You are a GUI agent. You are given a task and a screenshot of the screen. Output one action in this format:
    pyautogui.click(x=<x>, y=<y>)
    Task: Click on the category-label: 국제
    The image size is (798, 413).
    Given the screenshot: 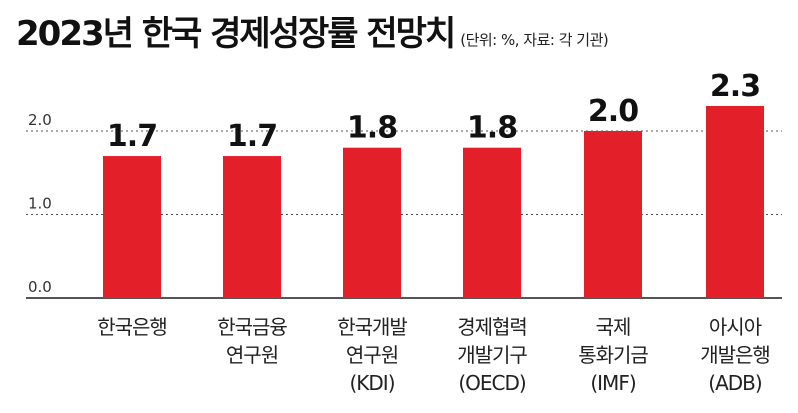 What is the action you would take?
    pyautogui.click(x=613, y=327)
    